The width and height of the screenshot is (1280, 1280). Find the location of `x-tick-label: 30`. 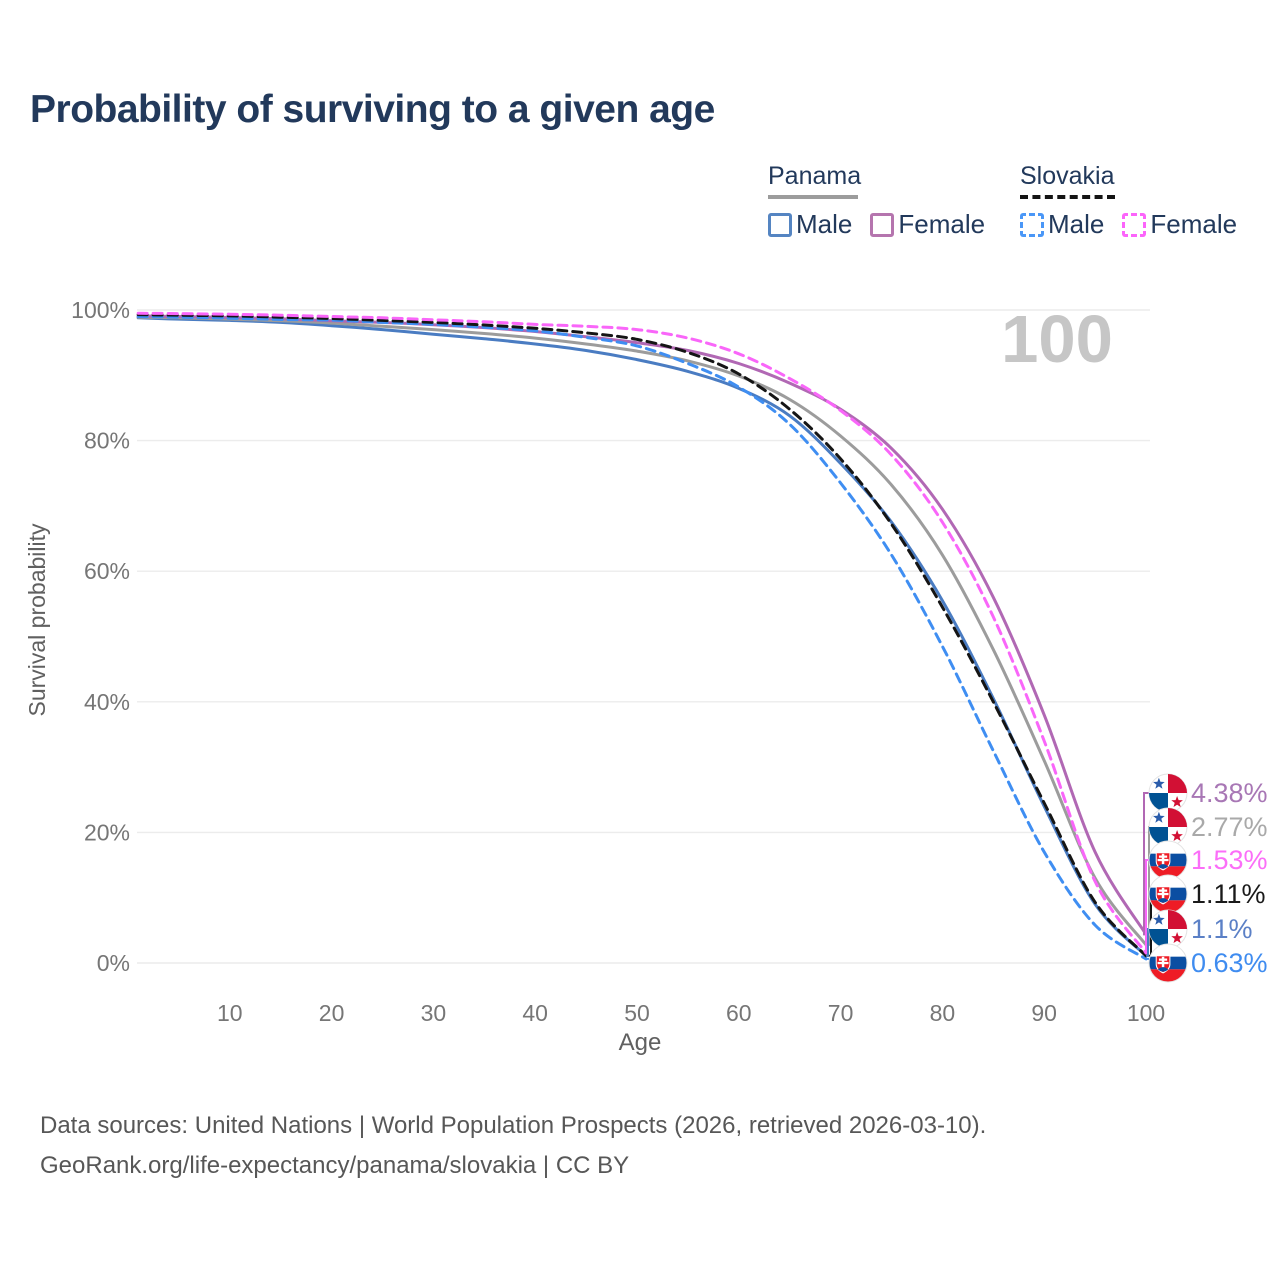

x-tick-label: 30 is located at coordinates (434, 1013).